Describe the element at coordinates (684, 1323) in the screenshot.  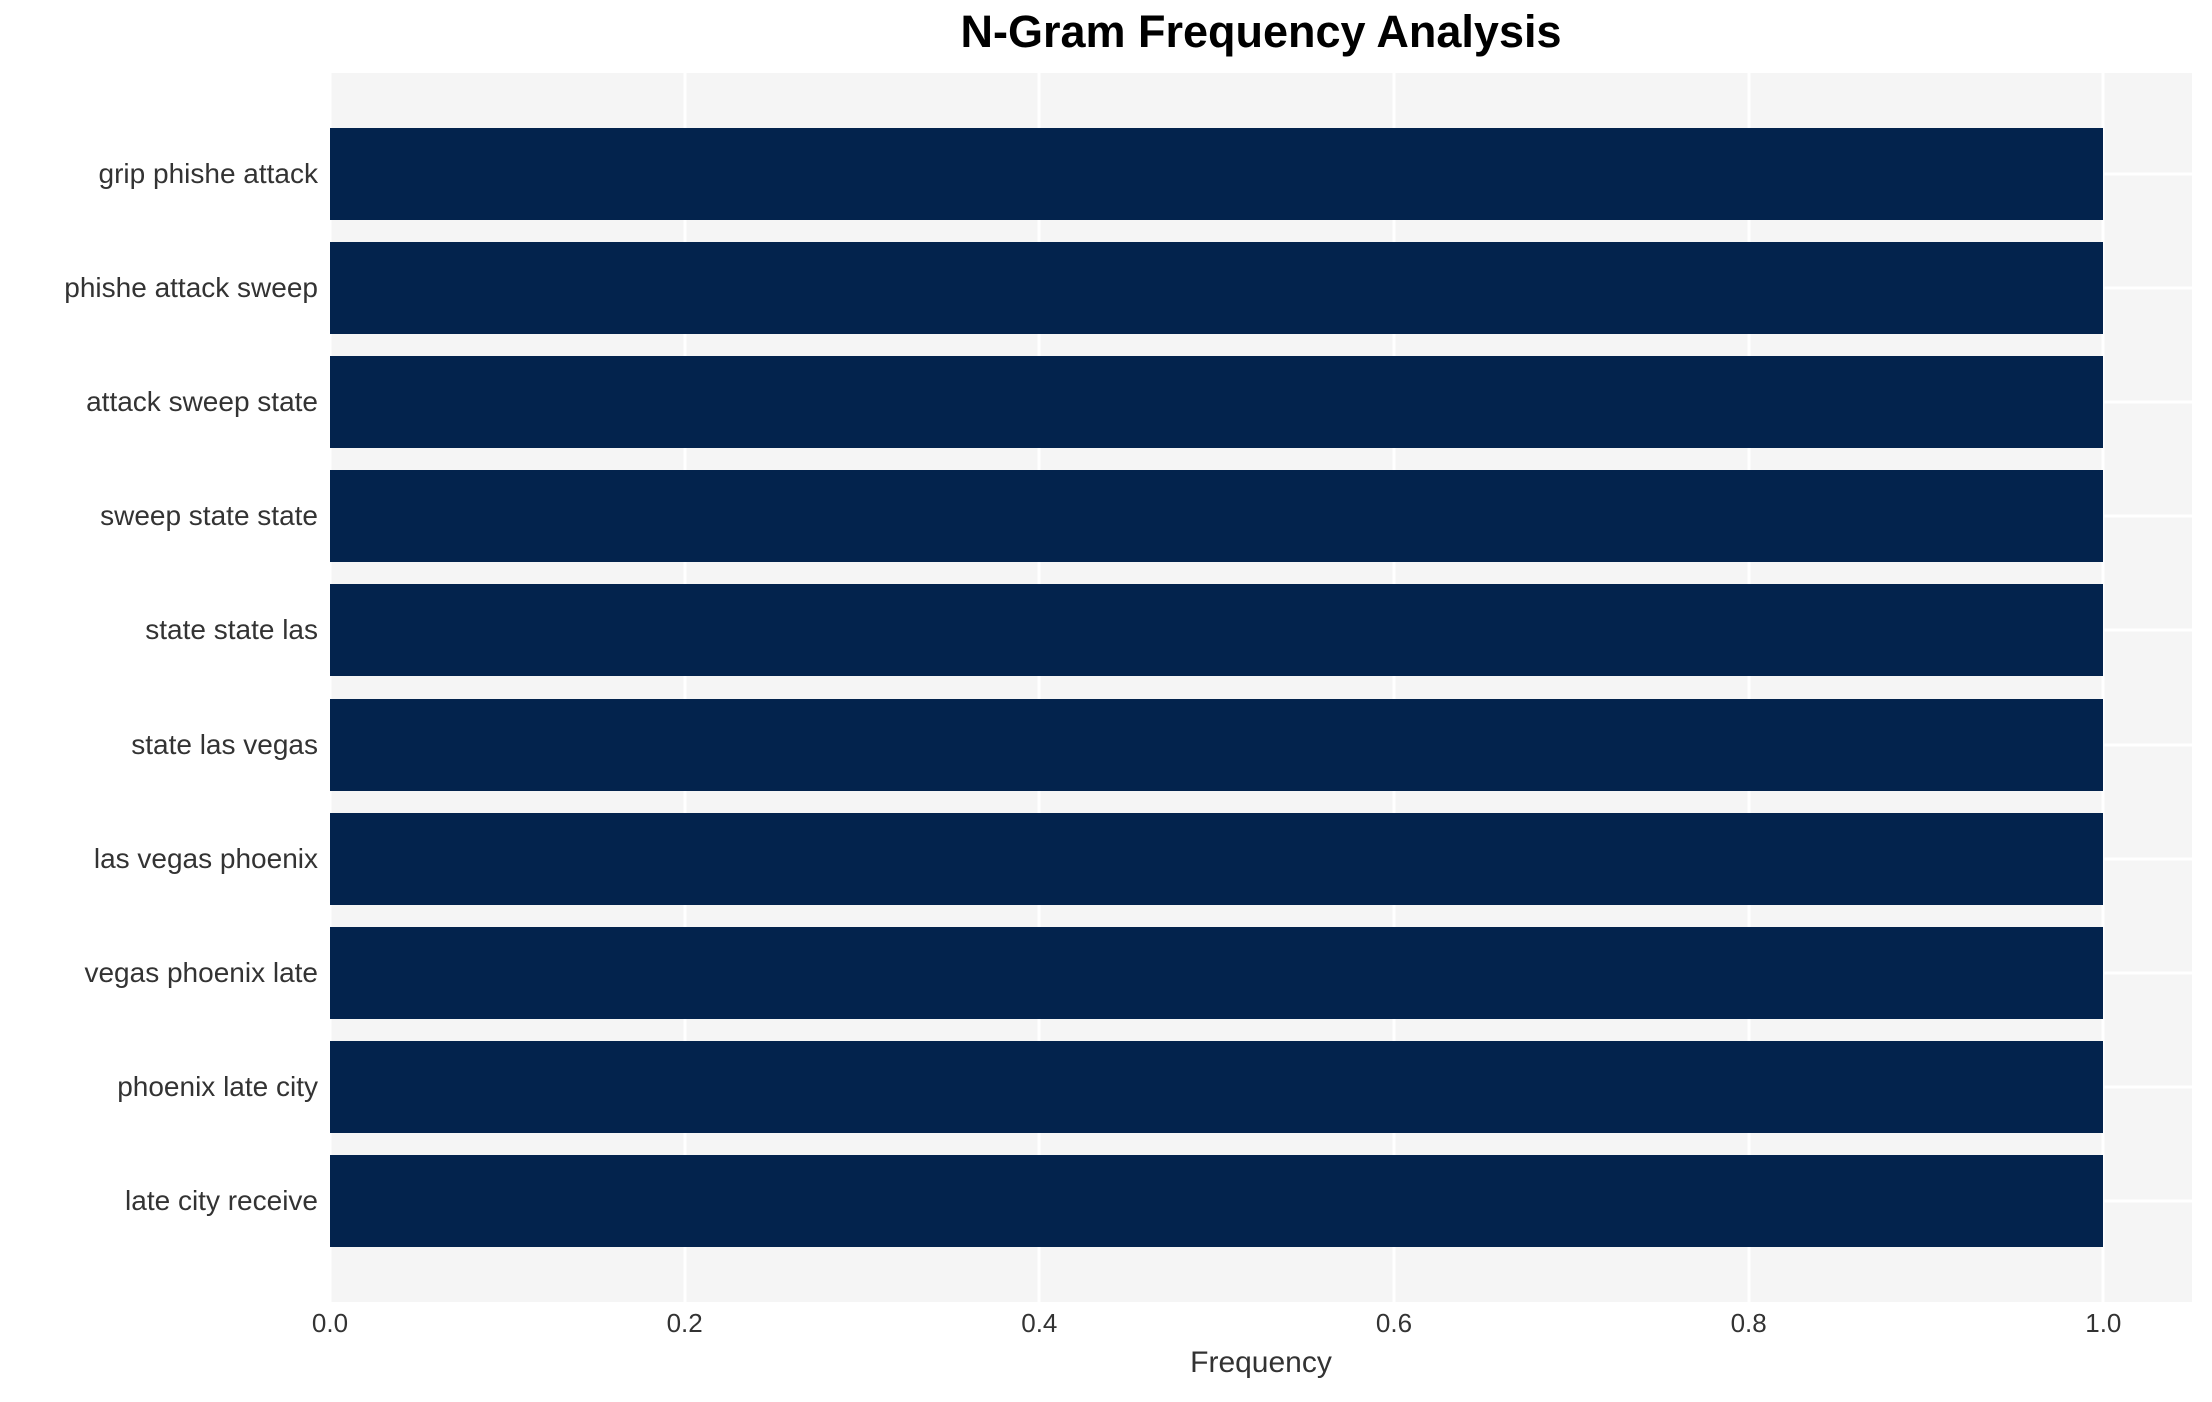
I see `x-tick-label: 0.2` at that location.